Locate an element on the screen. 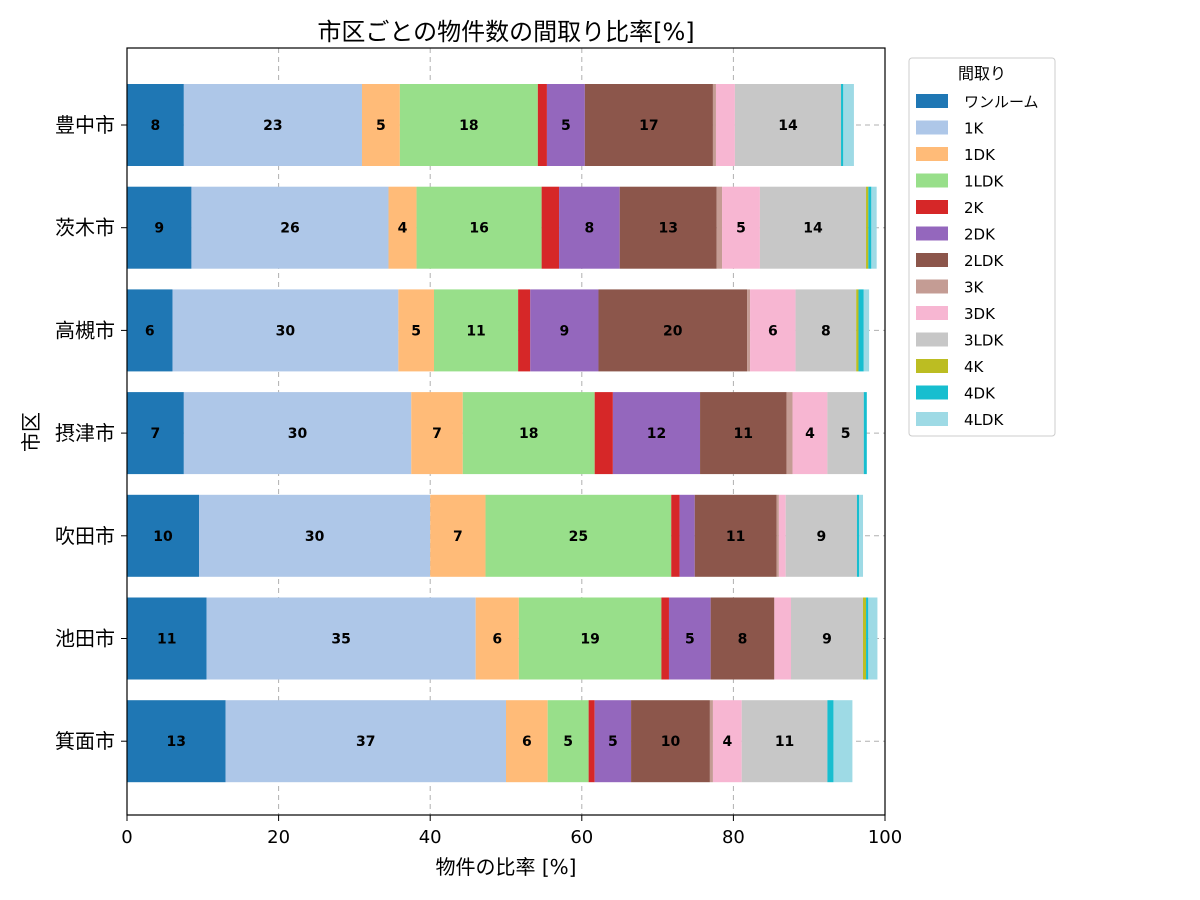 This screenshot has width=1200, height=900. data-label: 18 is located at coordinates (528, 434).